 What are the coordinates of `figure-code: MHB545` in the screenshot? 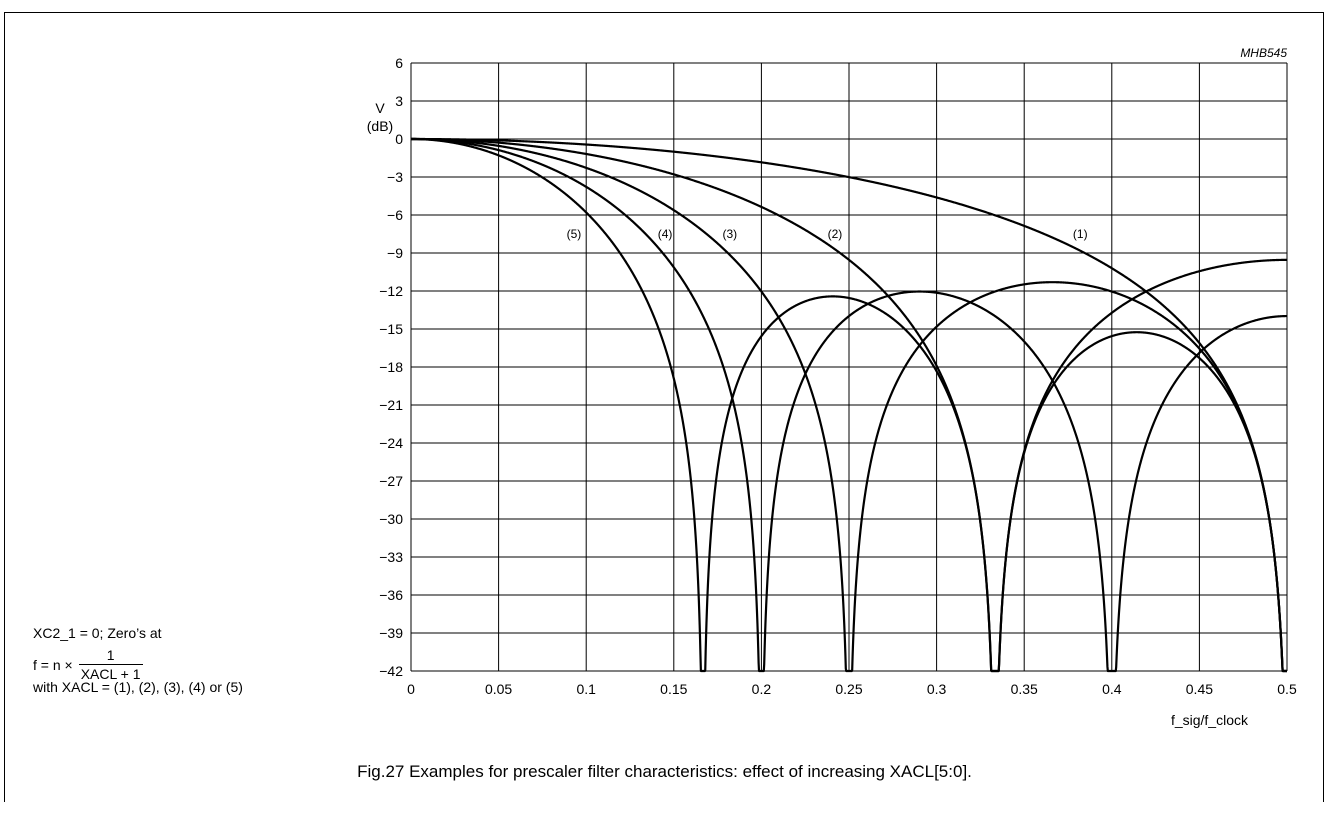 It's located at (1263, 53).